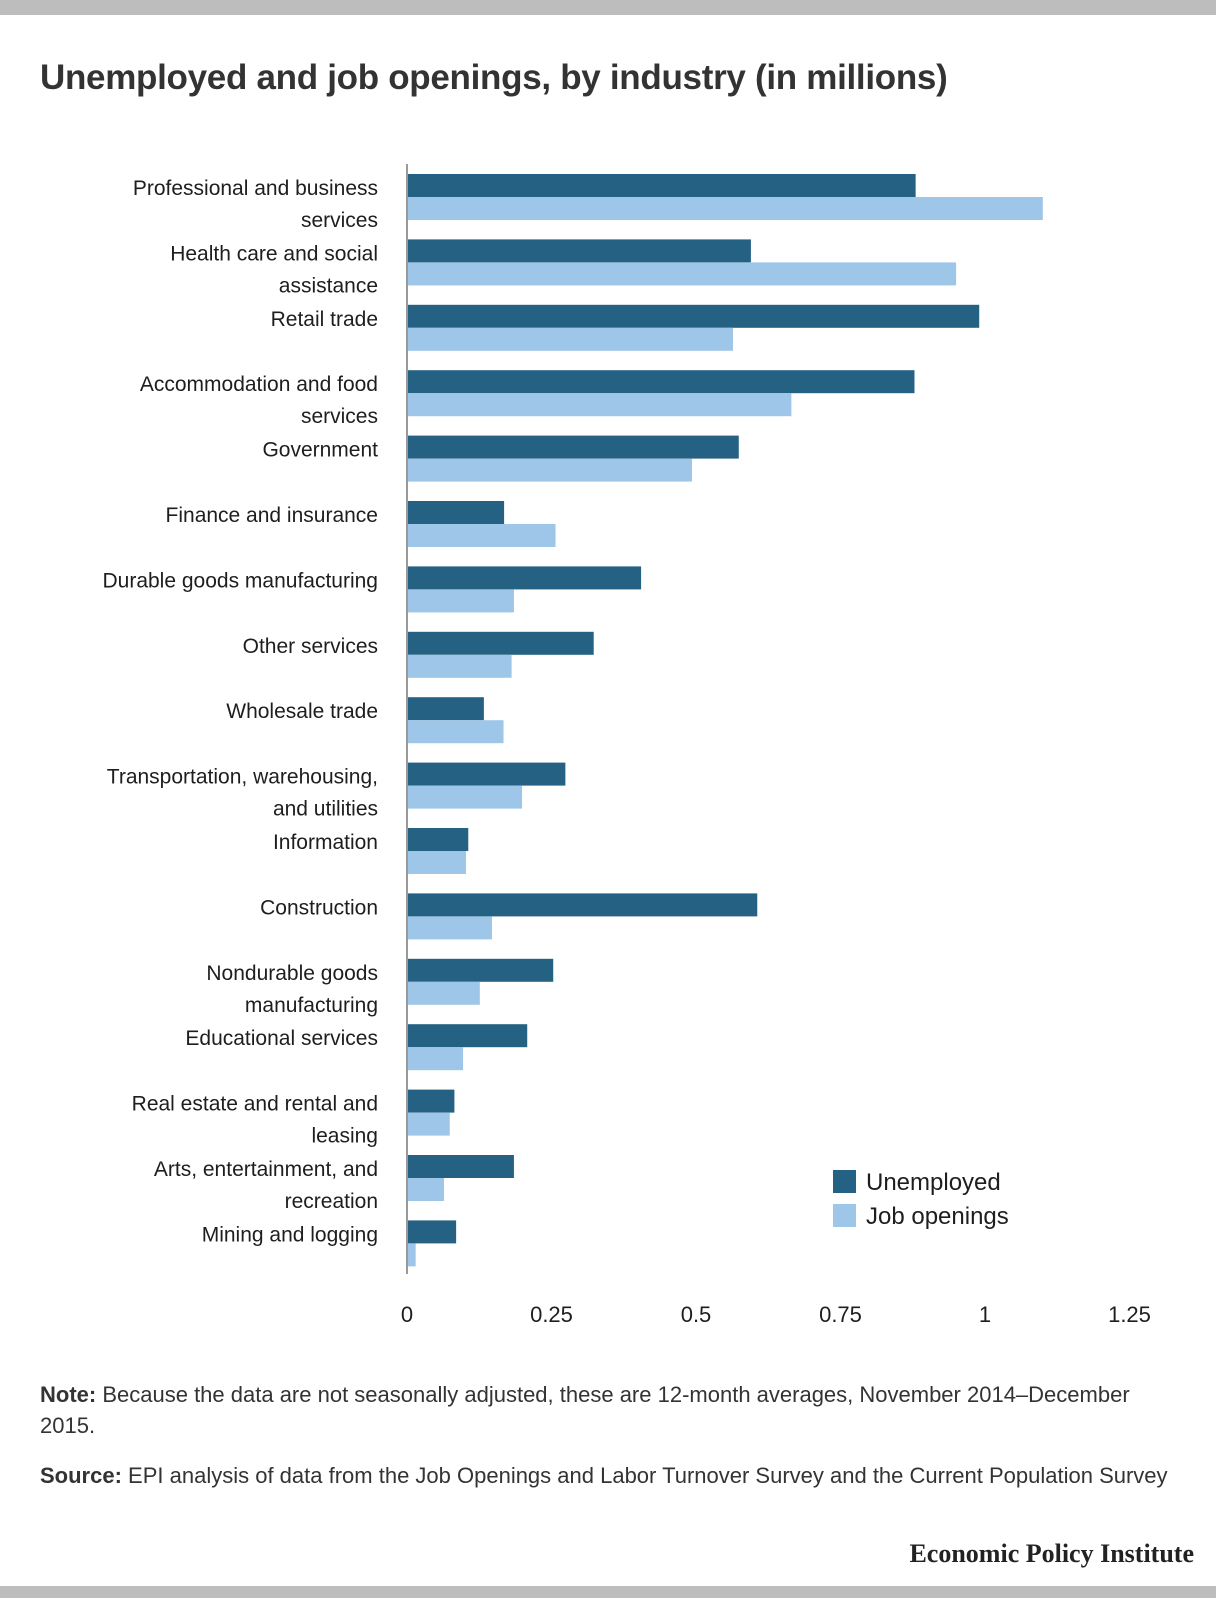  What do you see at coordinates (933, 1182) in the screenshot?
I see `legend-label: Unemployed` at bounding box center [933, 1182].